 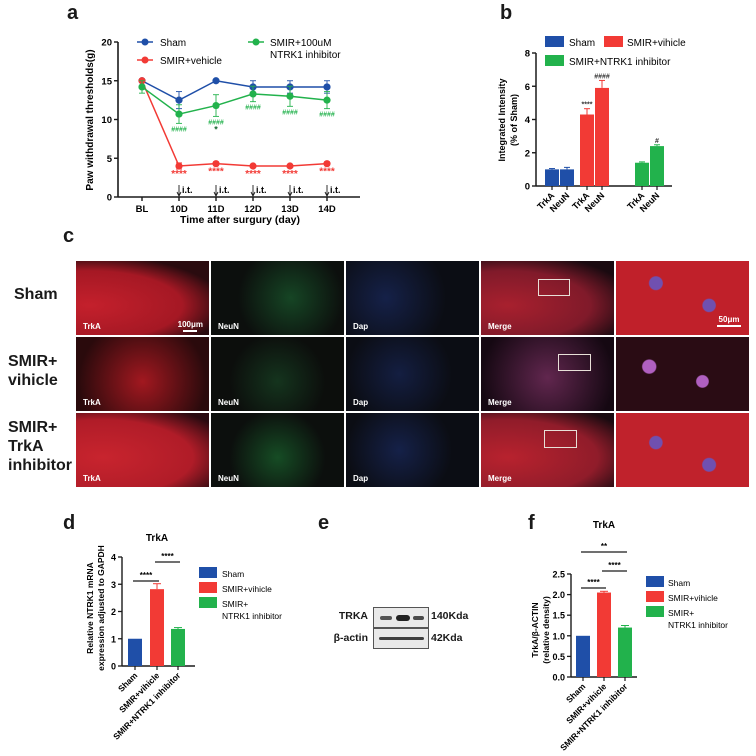 What do you see at coordinates (554, 60) in the screenshot?
I see `legend-swatch-inhibitor-icon` at bounding box center [554, 60].